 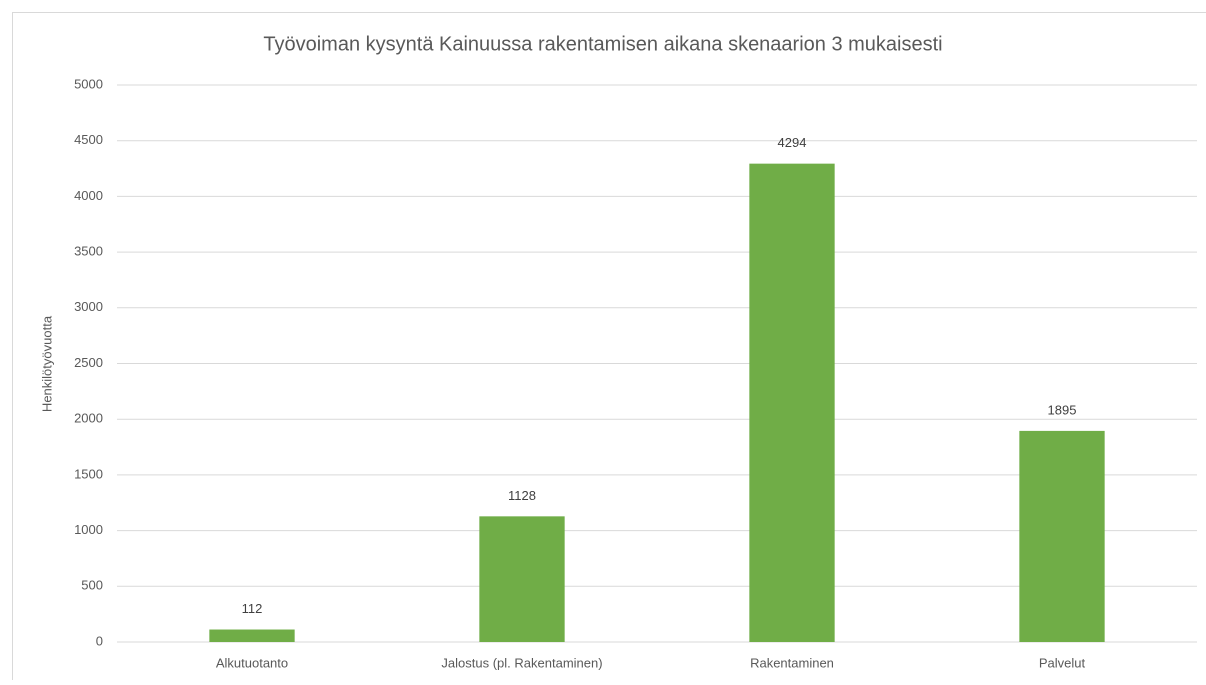 What do you see at coordinates (252, 662) in the screenshot?
I see `x-tick-label: Alkutuotanto` at bounding box center [252, 662].